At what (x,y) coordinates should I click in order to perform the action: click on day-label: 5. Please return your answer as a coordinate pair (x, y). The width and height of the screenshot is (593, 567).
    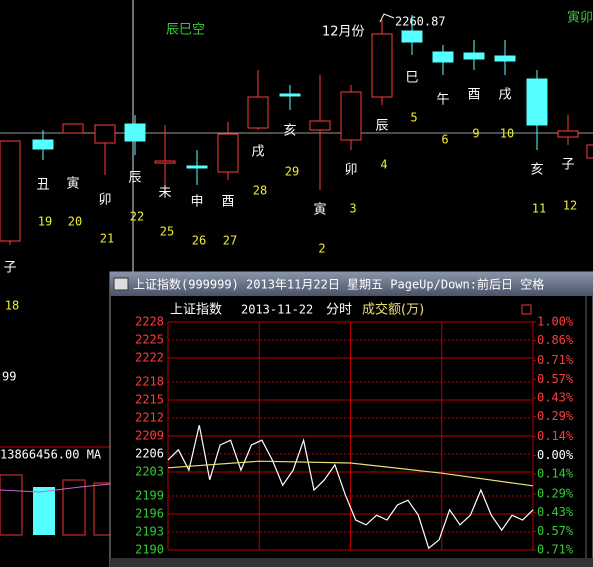
    Looking at the image, I should click on (413, 118).